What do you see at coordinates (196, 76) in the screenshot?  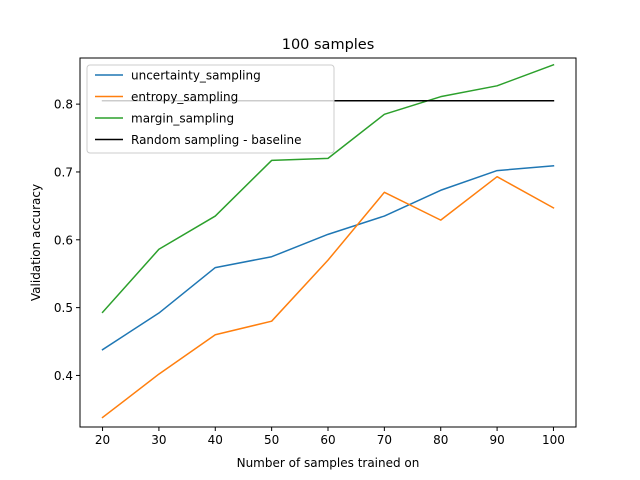 I see `legend-label: uncertainty_sampling` at bounding box center [196, 76].